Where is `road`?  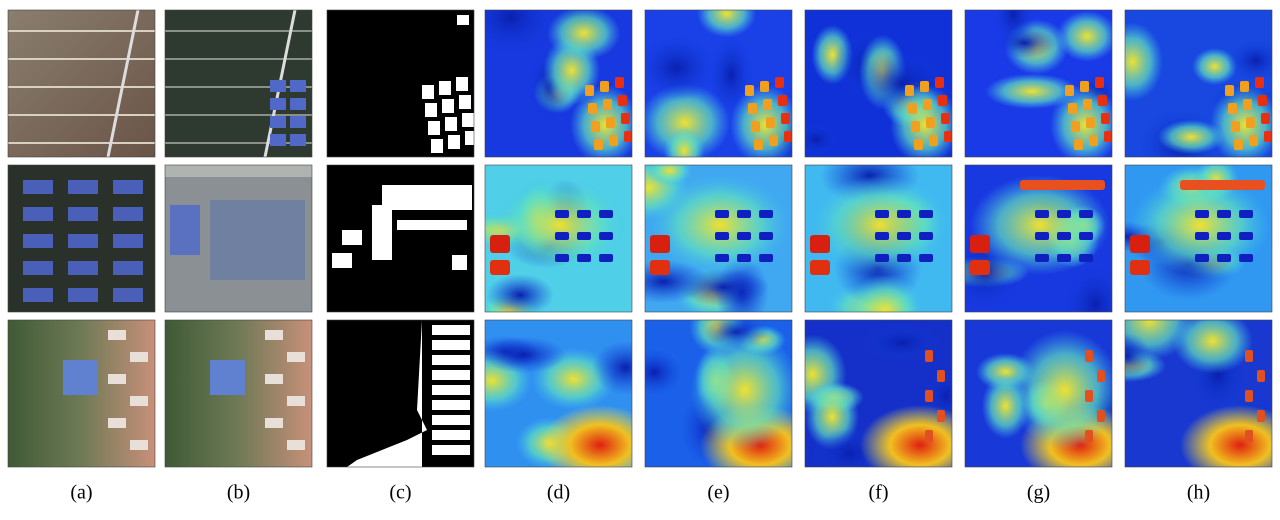 road is located at coordinates (238, 115).